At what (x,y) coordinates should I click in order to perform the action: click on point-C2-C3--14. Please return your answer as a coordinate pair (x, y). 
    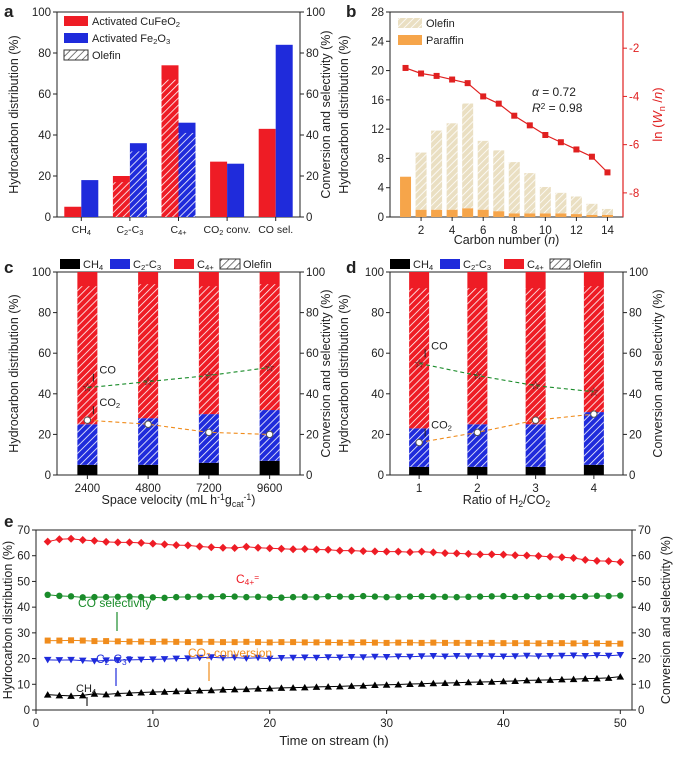
    Looking at the image, I should click on (199, 658).